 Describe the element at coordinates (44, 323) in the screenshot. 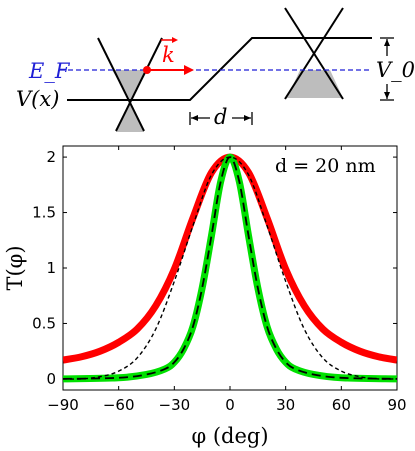

I see `y-tick-label-1: 0.5` at that location.